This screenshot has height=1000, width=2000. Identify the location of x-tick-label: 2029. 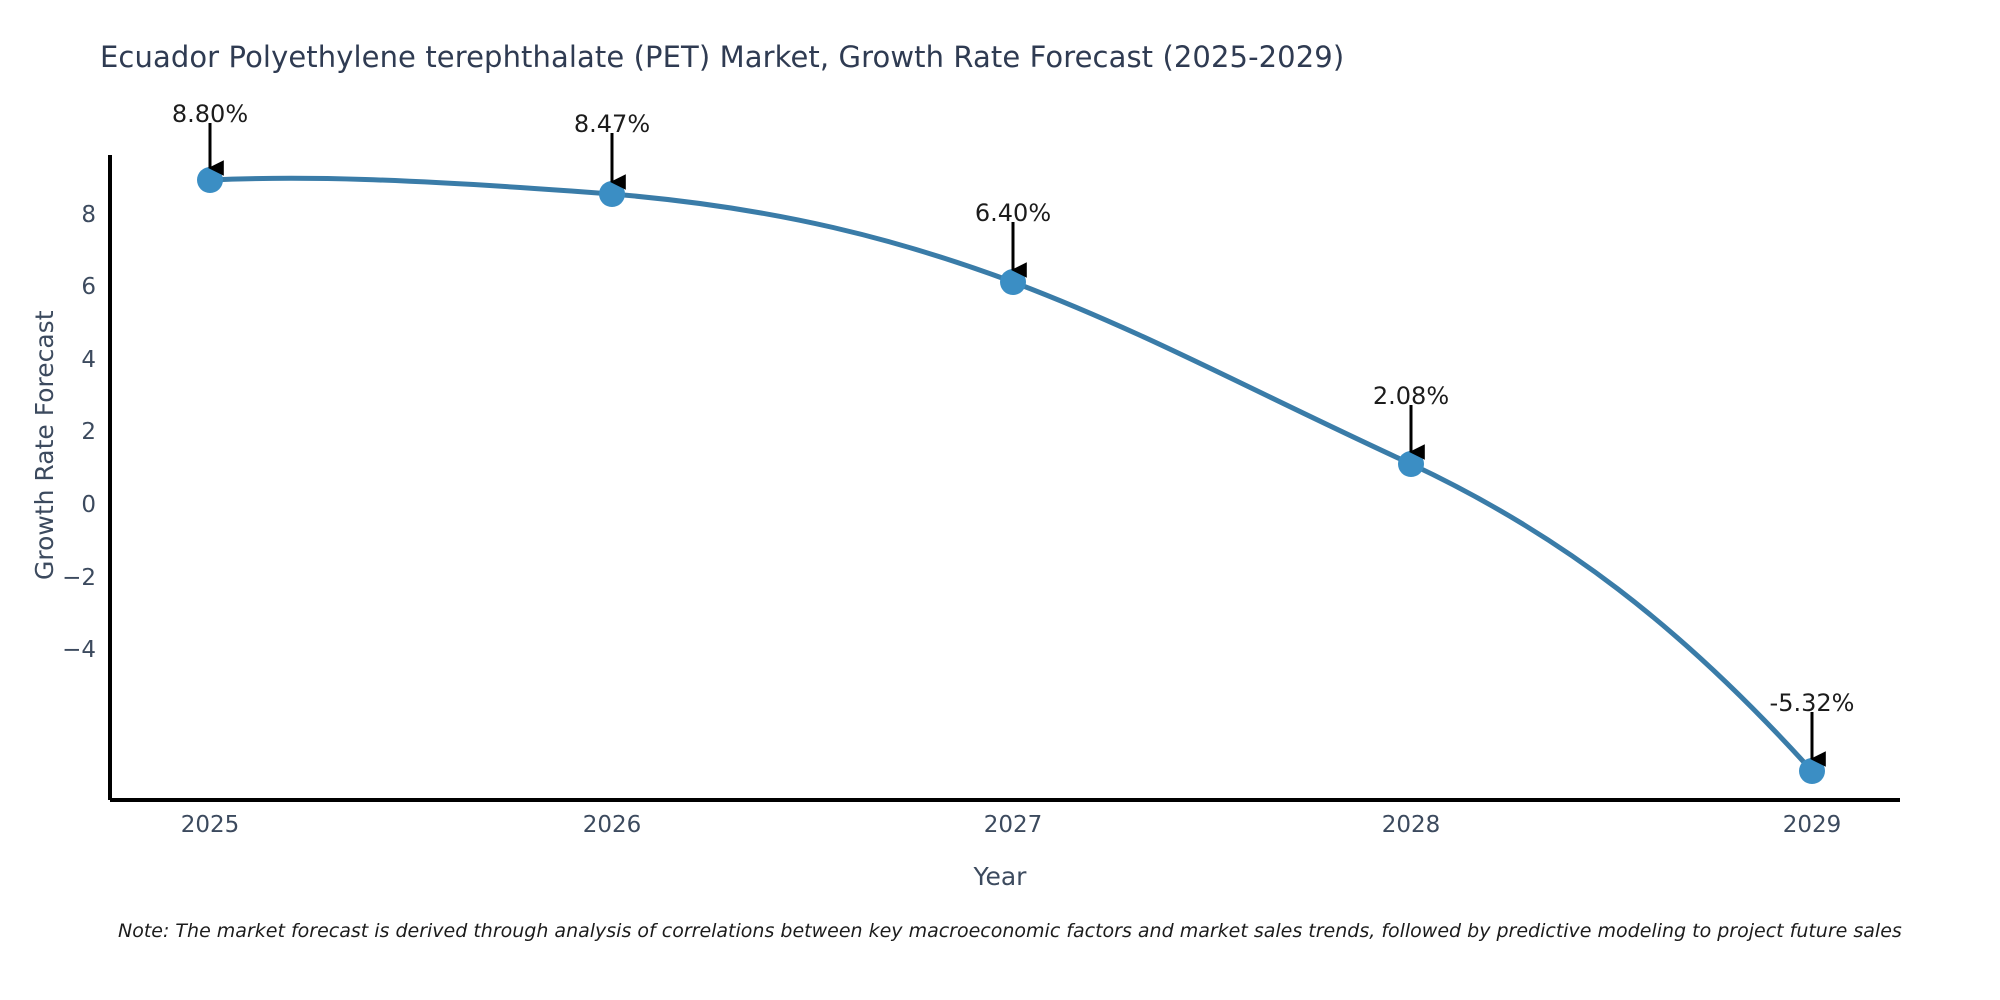
(1812, 825).